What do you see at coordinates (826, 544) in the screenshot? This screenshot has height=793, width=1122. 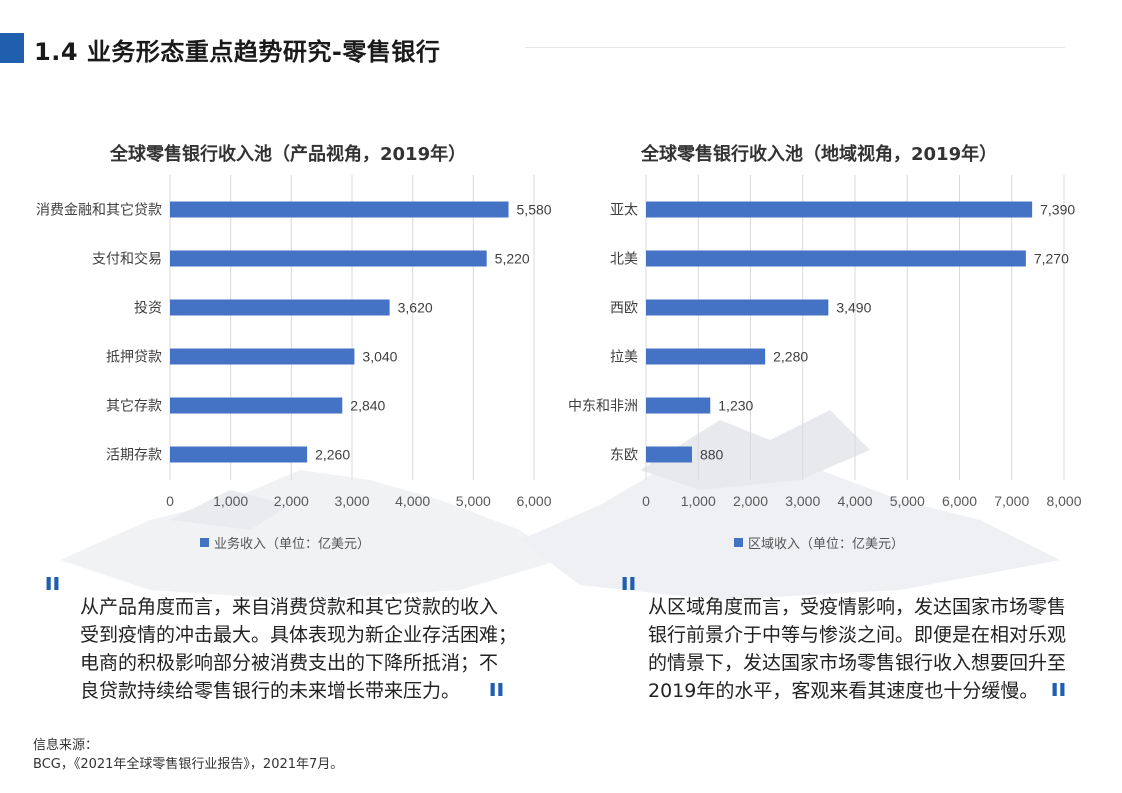 I see `legend-label-region: 区域收入（单位：亿美元）` at bounding box center [826, 544].